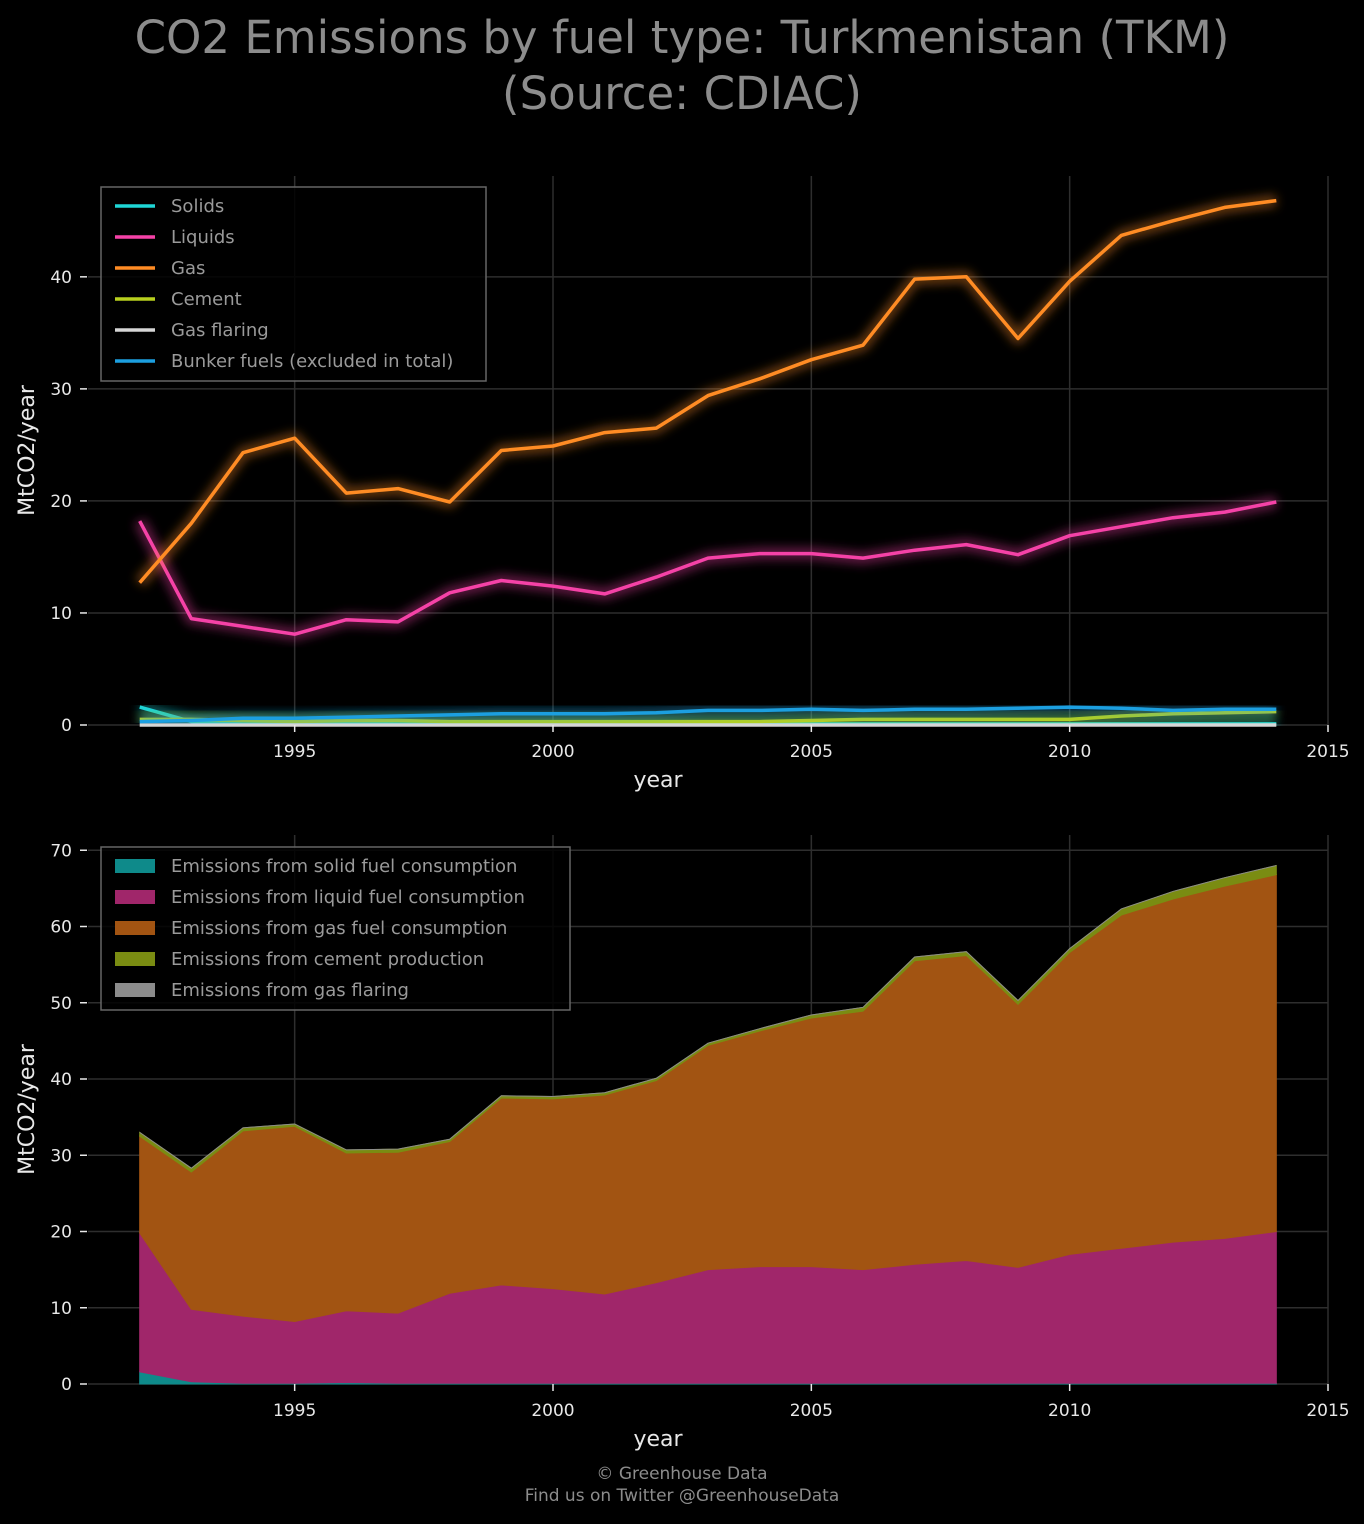 This screenshot has width=1364, height=1524. I want to click on y-tick-label: 50, so click(61, 1004).